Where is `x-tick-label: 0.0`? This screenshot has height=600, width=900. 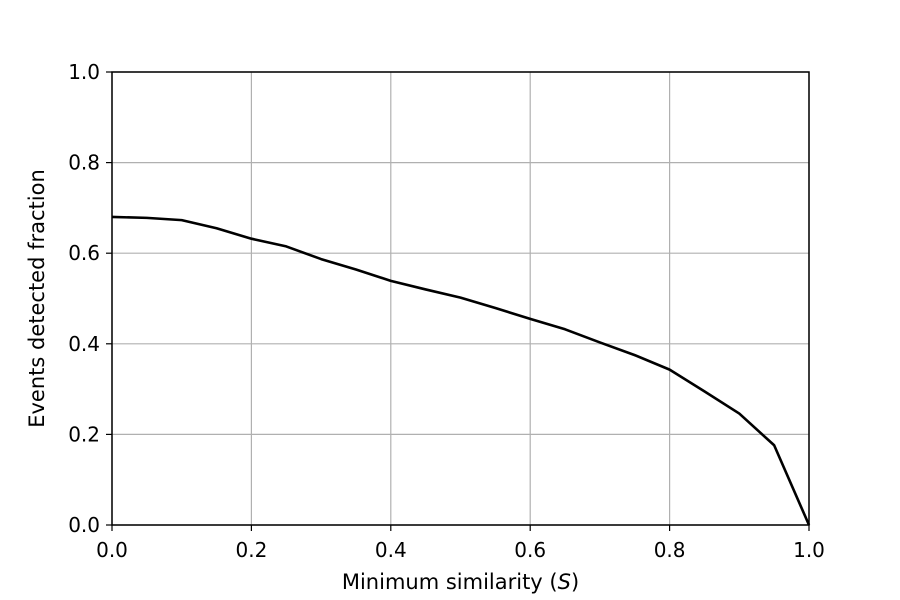 x-tick-label: 0.0 is located at coordinates (112, 550).